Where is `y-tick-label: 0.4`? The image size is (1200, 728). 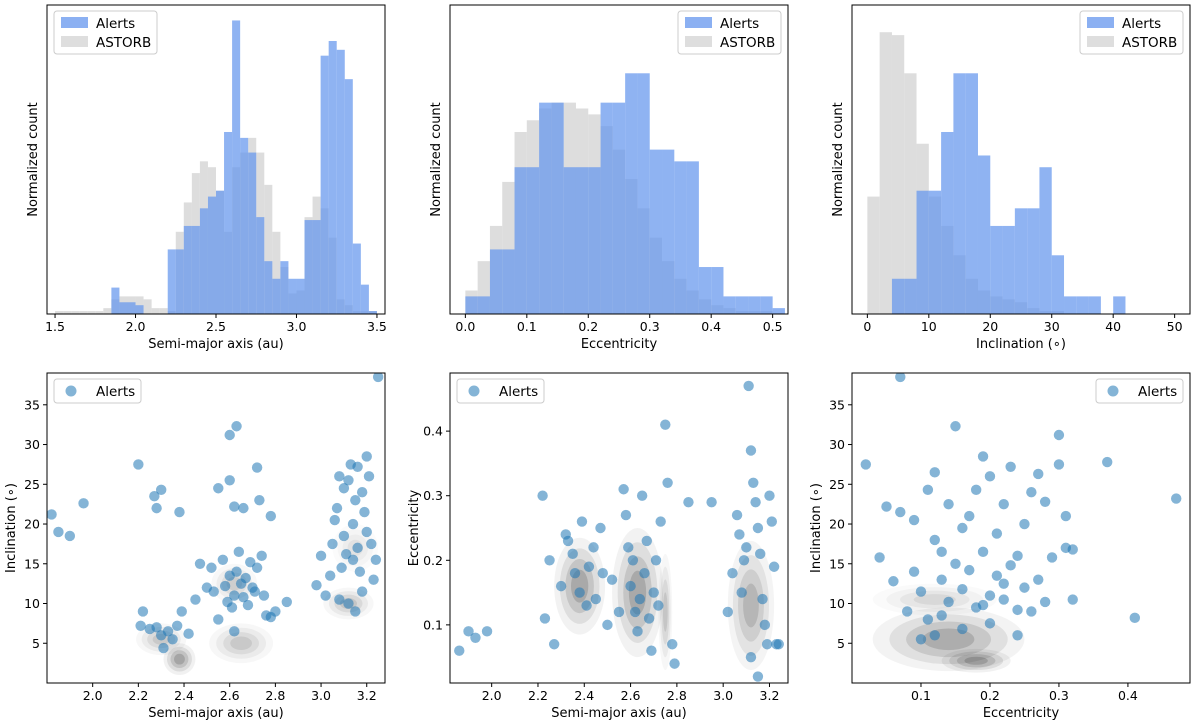
y-tick-label: 0.4 is located at coordinates (433, 431).